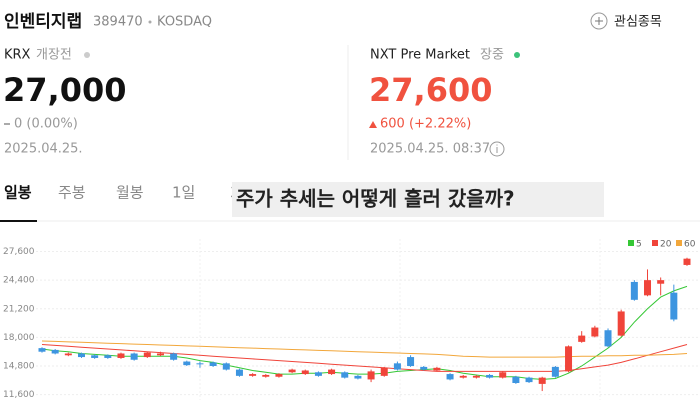  What do you see at coordinates (54, 55) in the screenshot?
I see `status: 개장전` at bounding box center [54, 55].